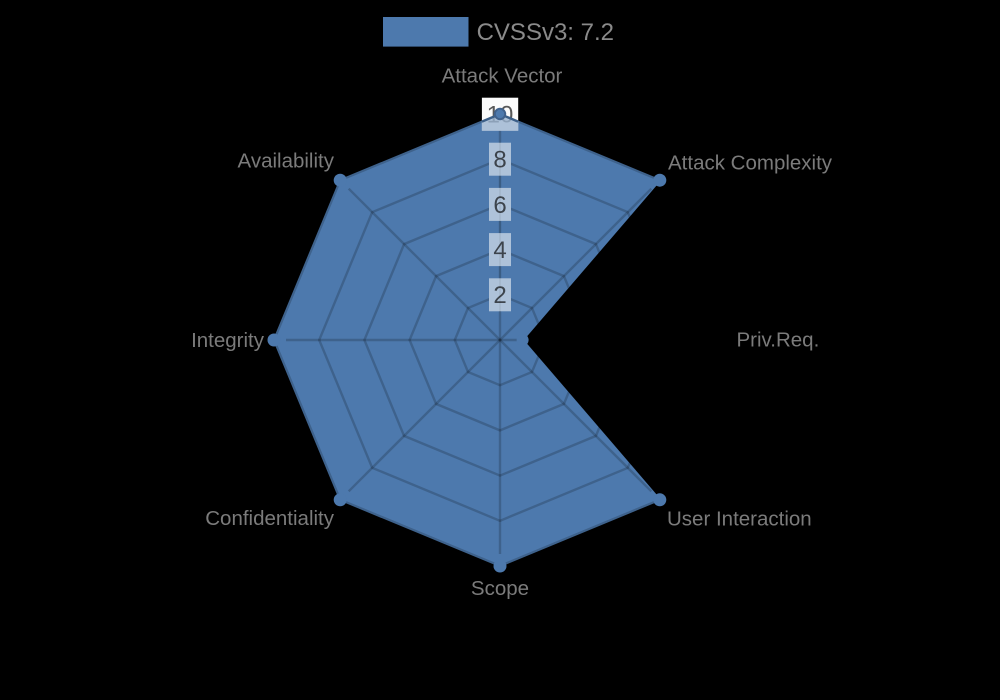  What do you see at coordinates (499, 205) in the screenshot?
I see `svg-text: 6` at bounding box center [499, 205].